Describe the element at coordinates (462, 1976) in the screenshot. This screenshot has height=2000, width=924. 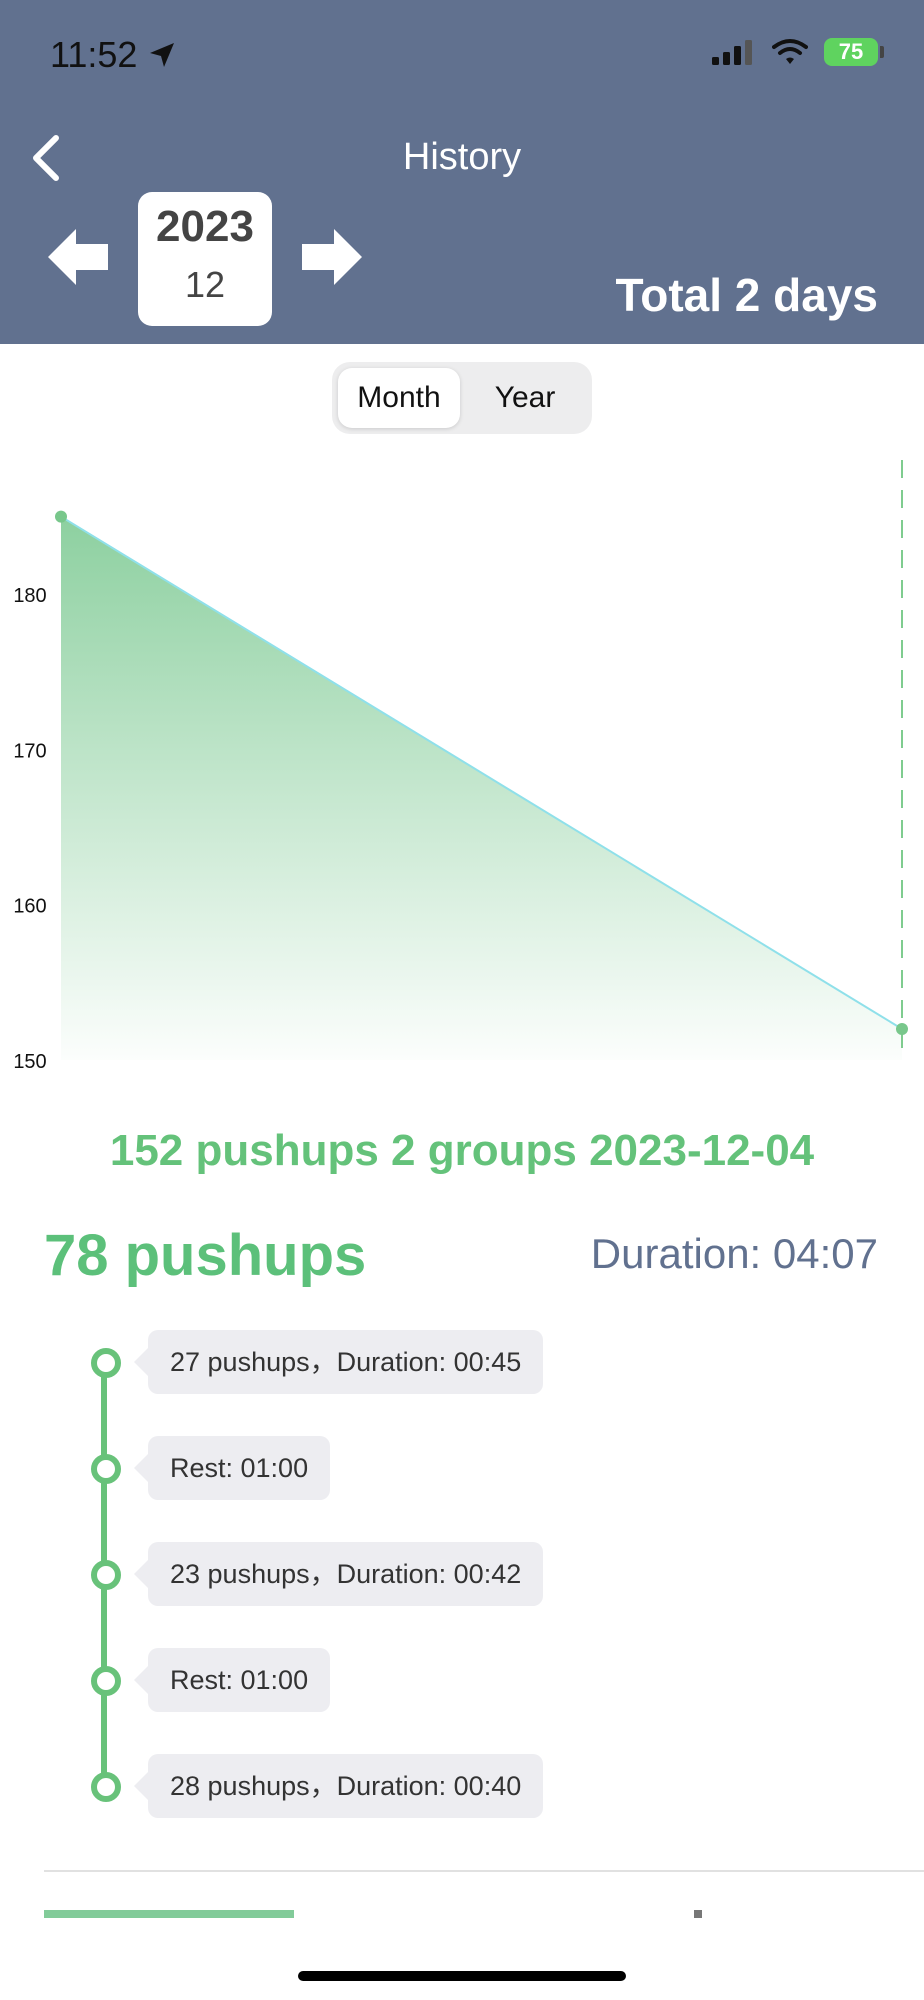
I see `home-indicator` at that location.